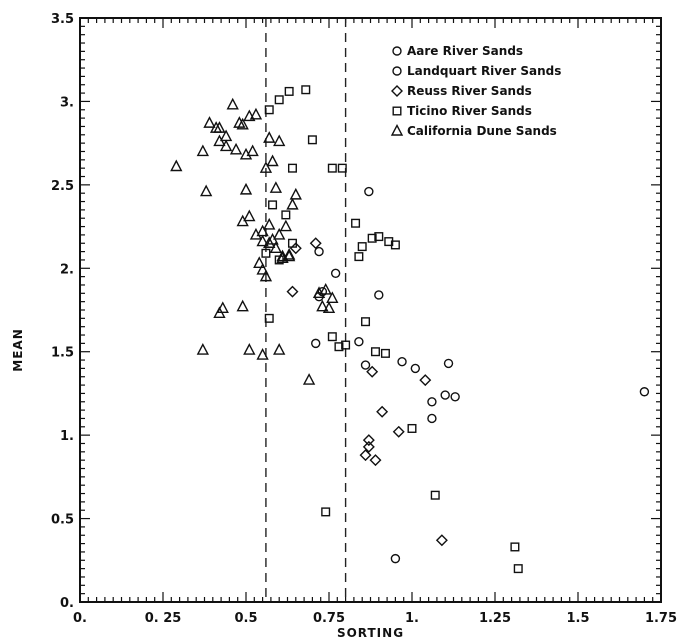 This screenshot has height=643, width=677. What do you see at coordinates (482, 131) in the screenshot?
I see `legend-label: California Dune Sands` at bounding box center [482, 131].